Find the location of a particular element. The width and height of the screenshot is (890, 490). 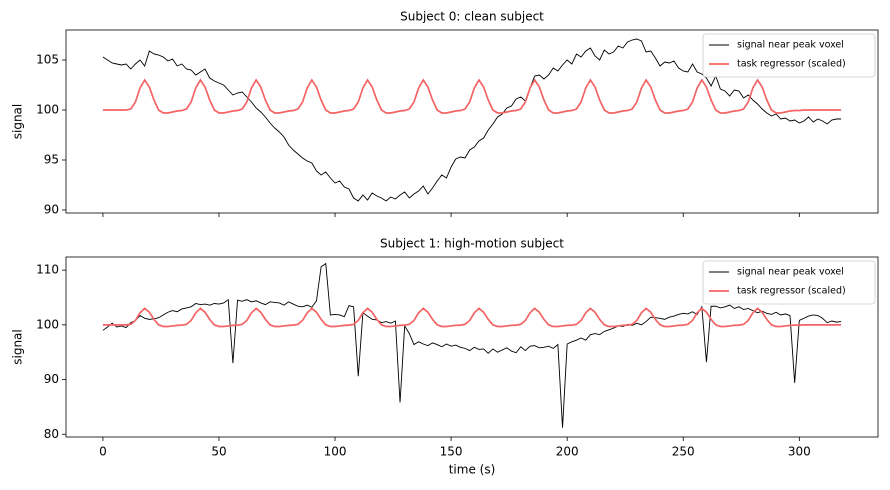

x-tick-label: 0 is located at coordinates (103, 452).